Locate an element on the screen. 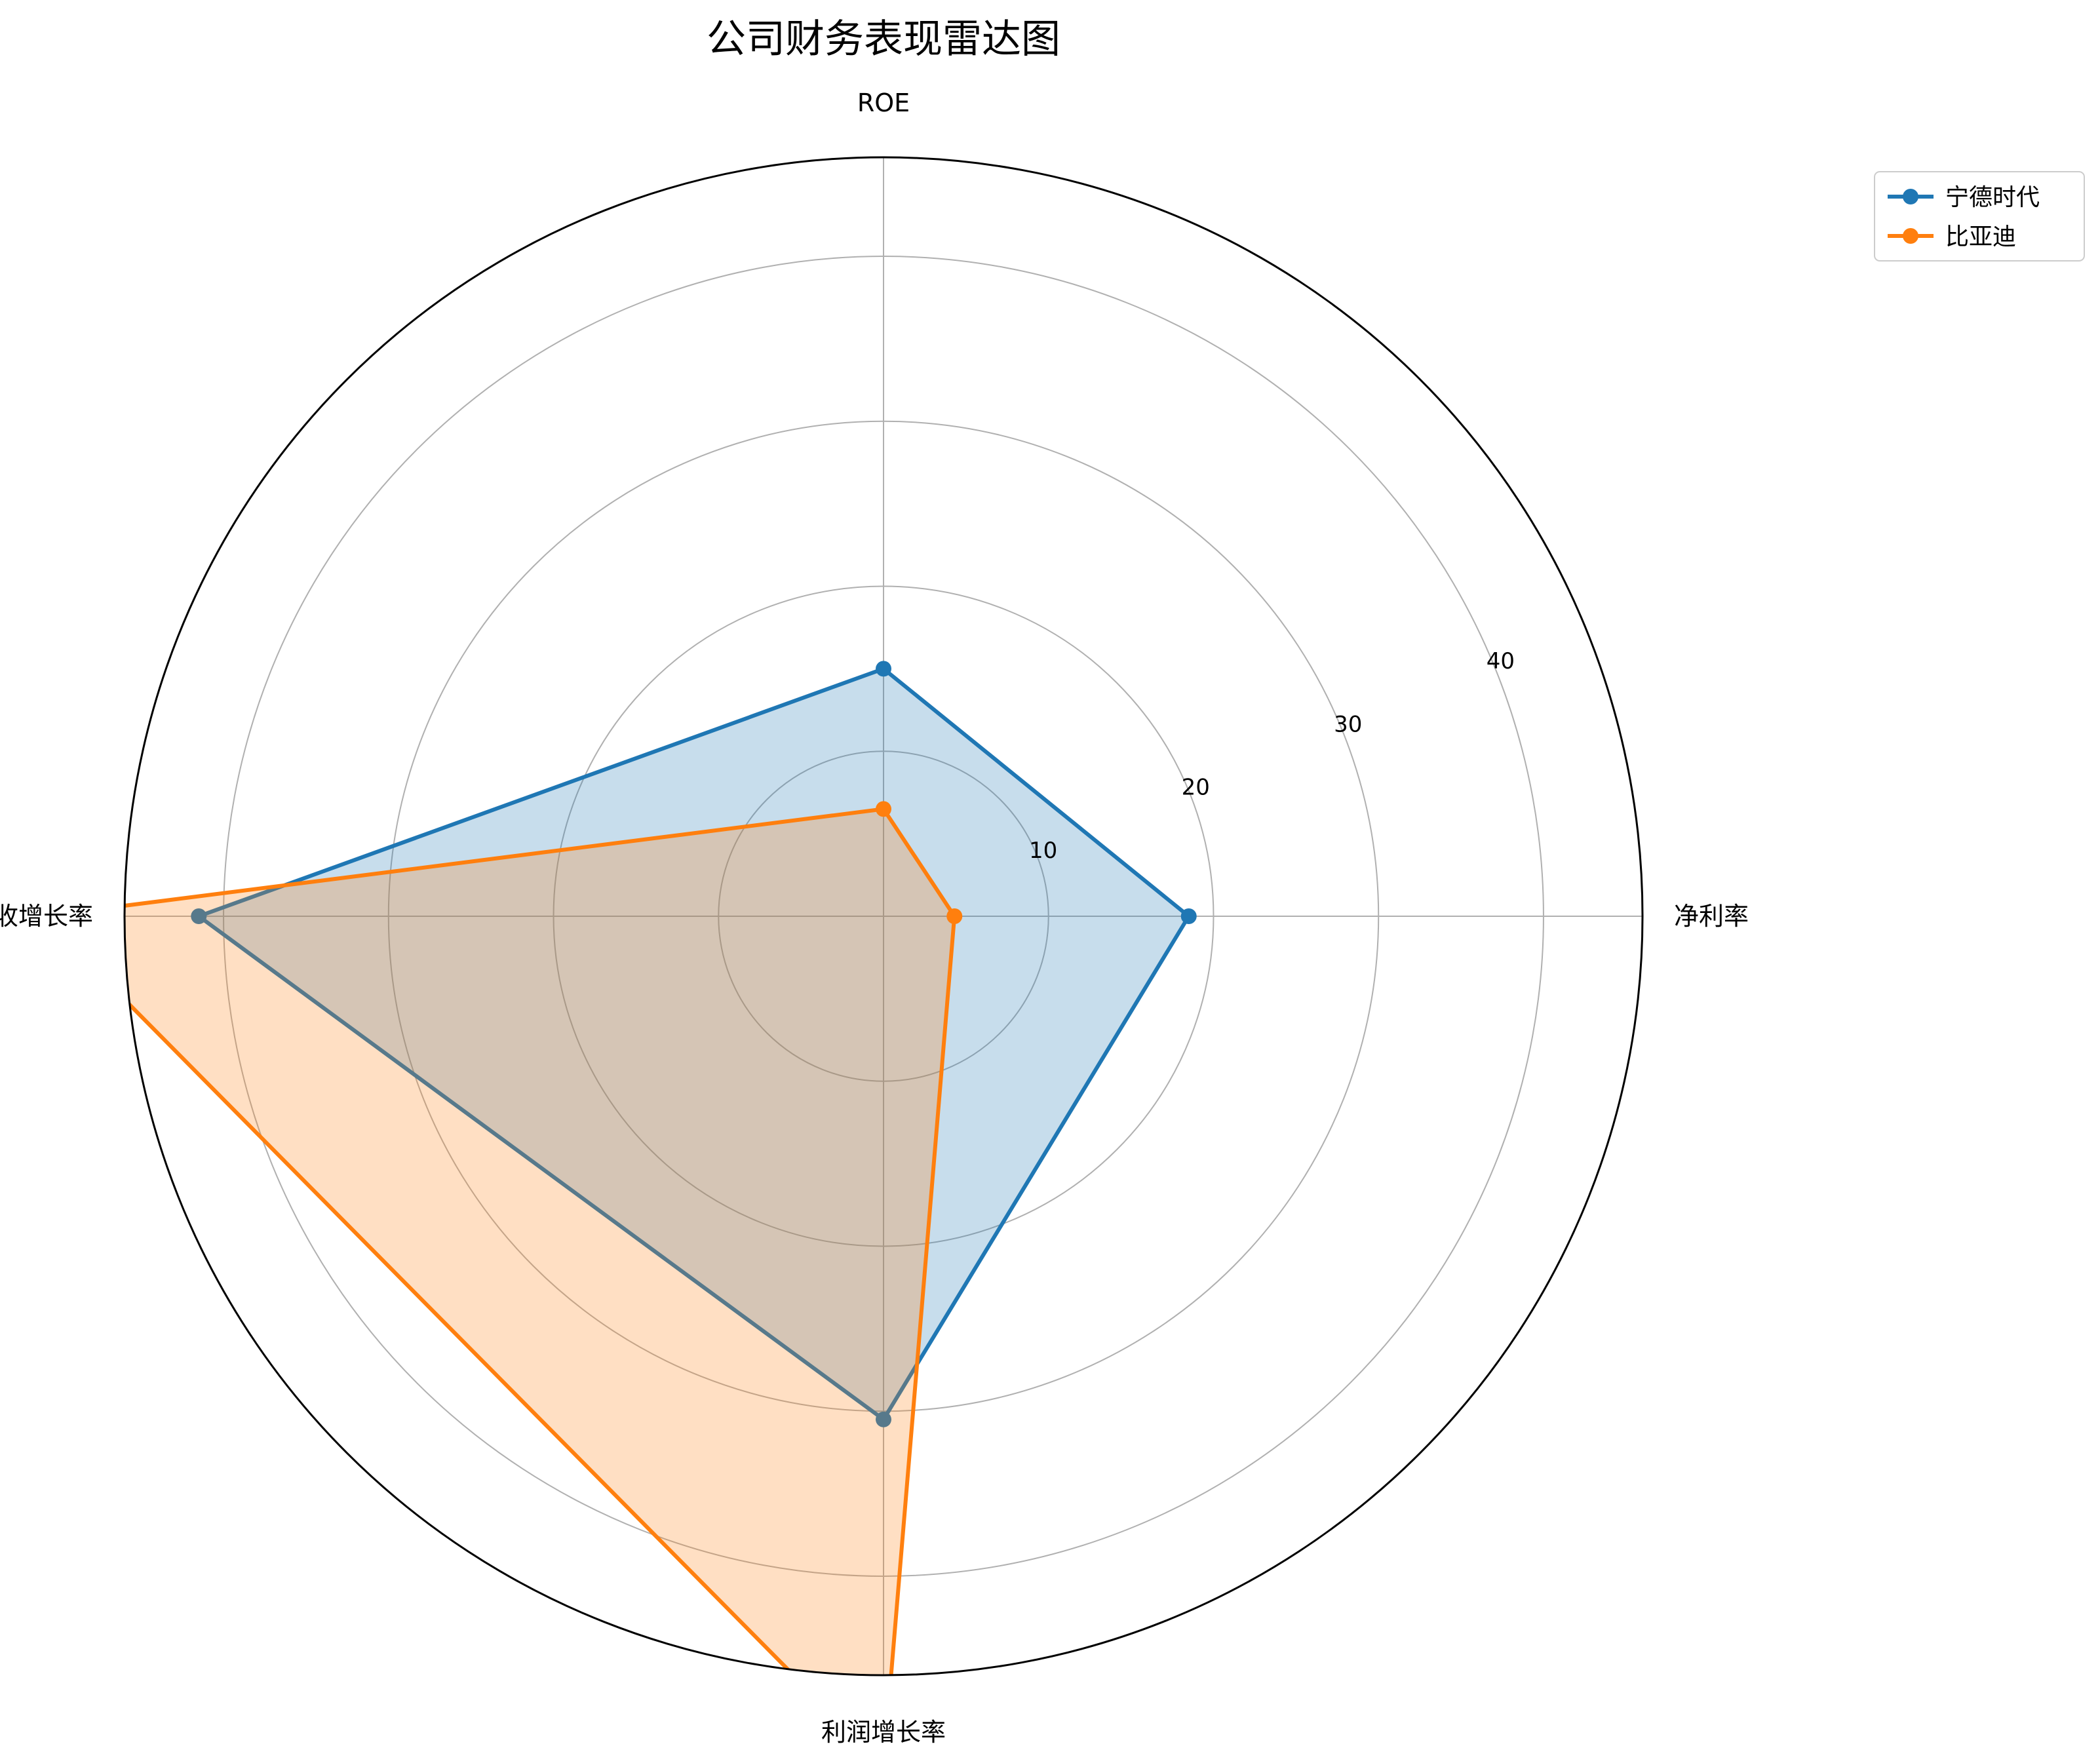 The width and height of the screenshot is (2100, 1744). axis-label-0: 净利率 is located at coordinates (1712, 916).